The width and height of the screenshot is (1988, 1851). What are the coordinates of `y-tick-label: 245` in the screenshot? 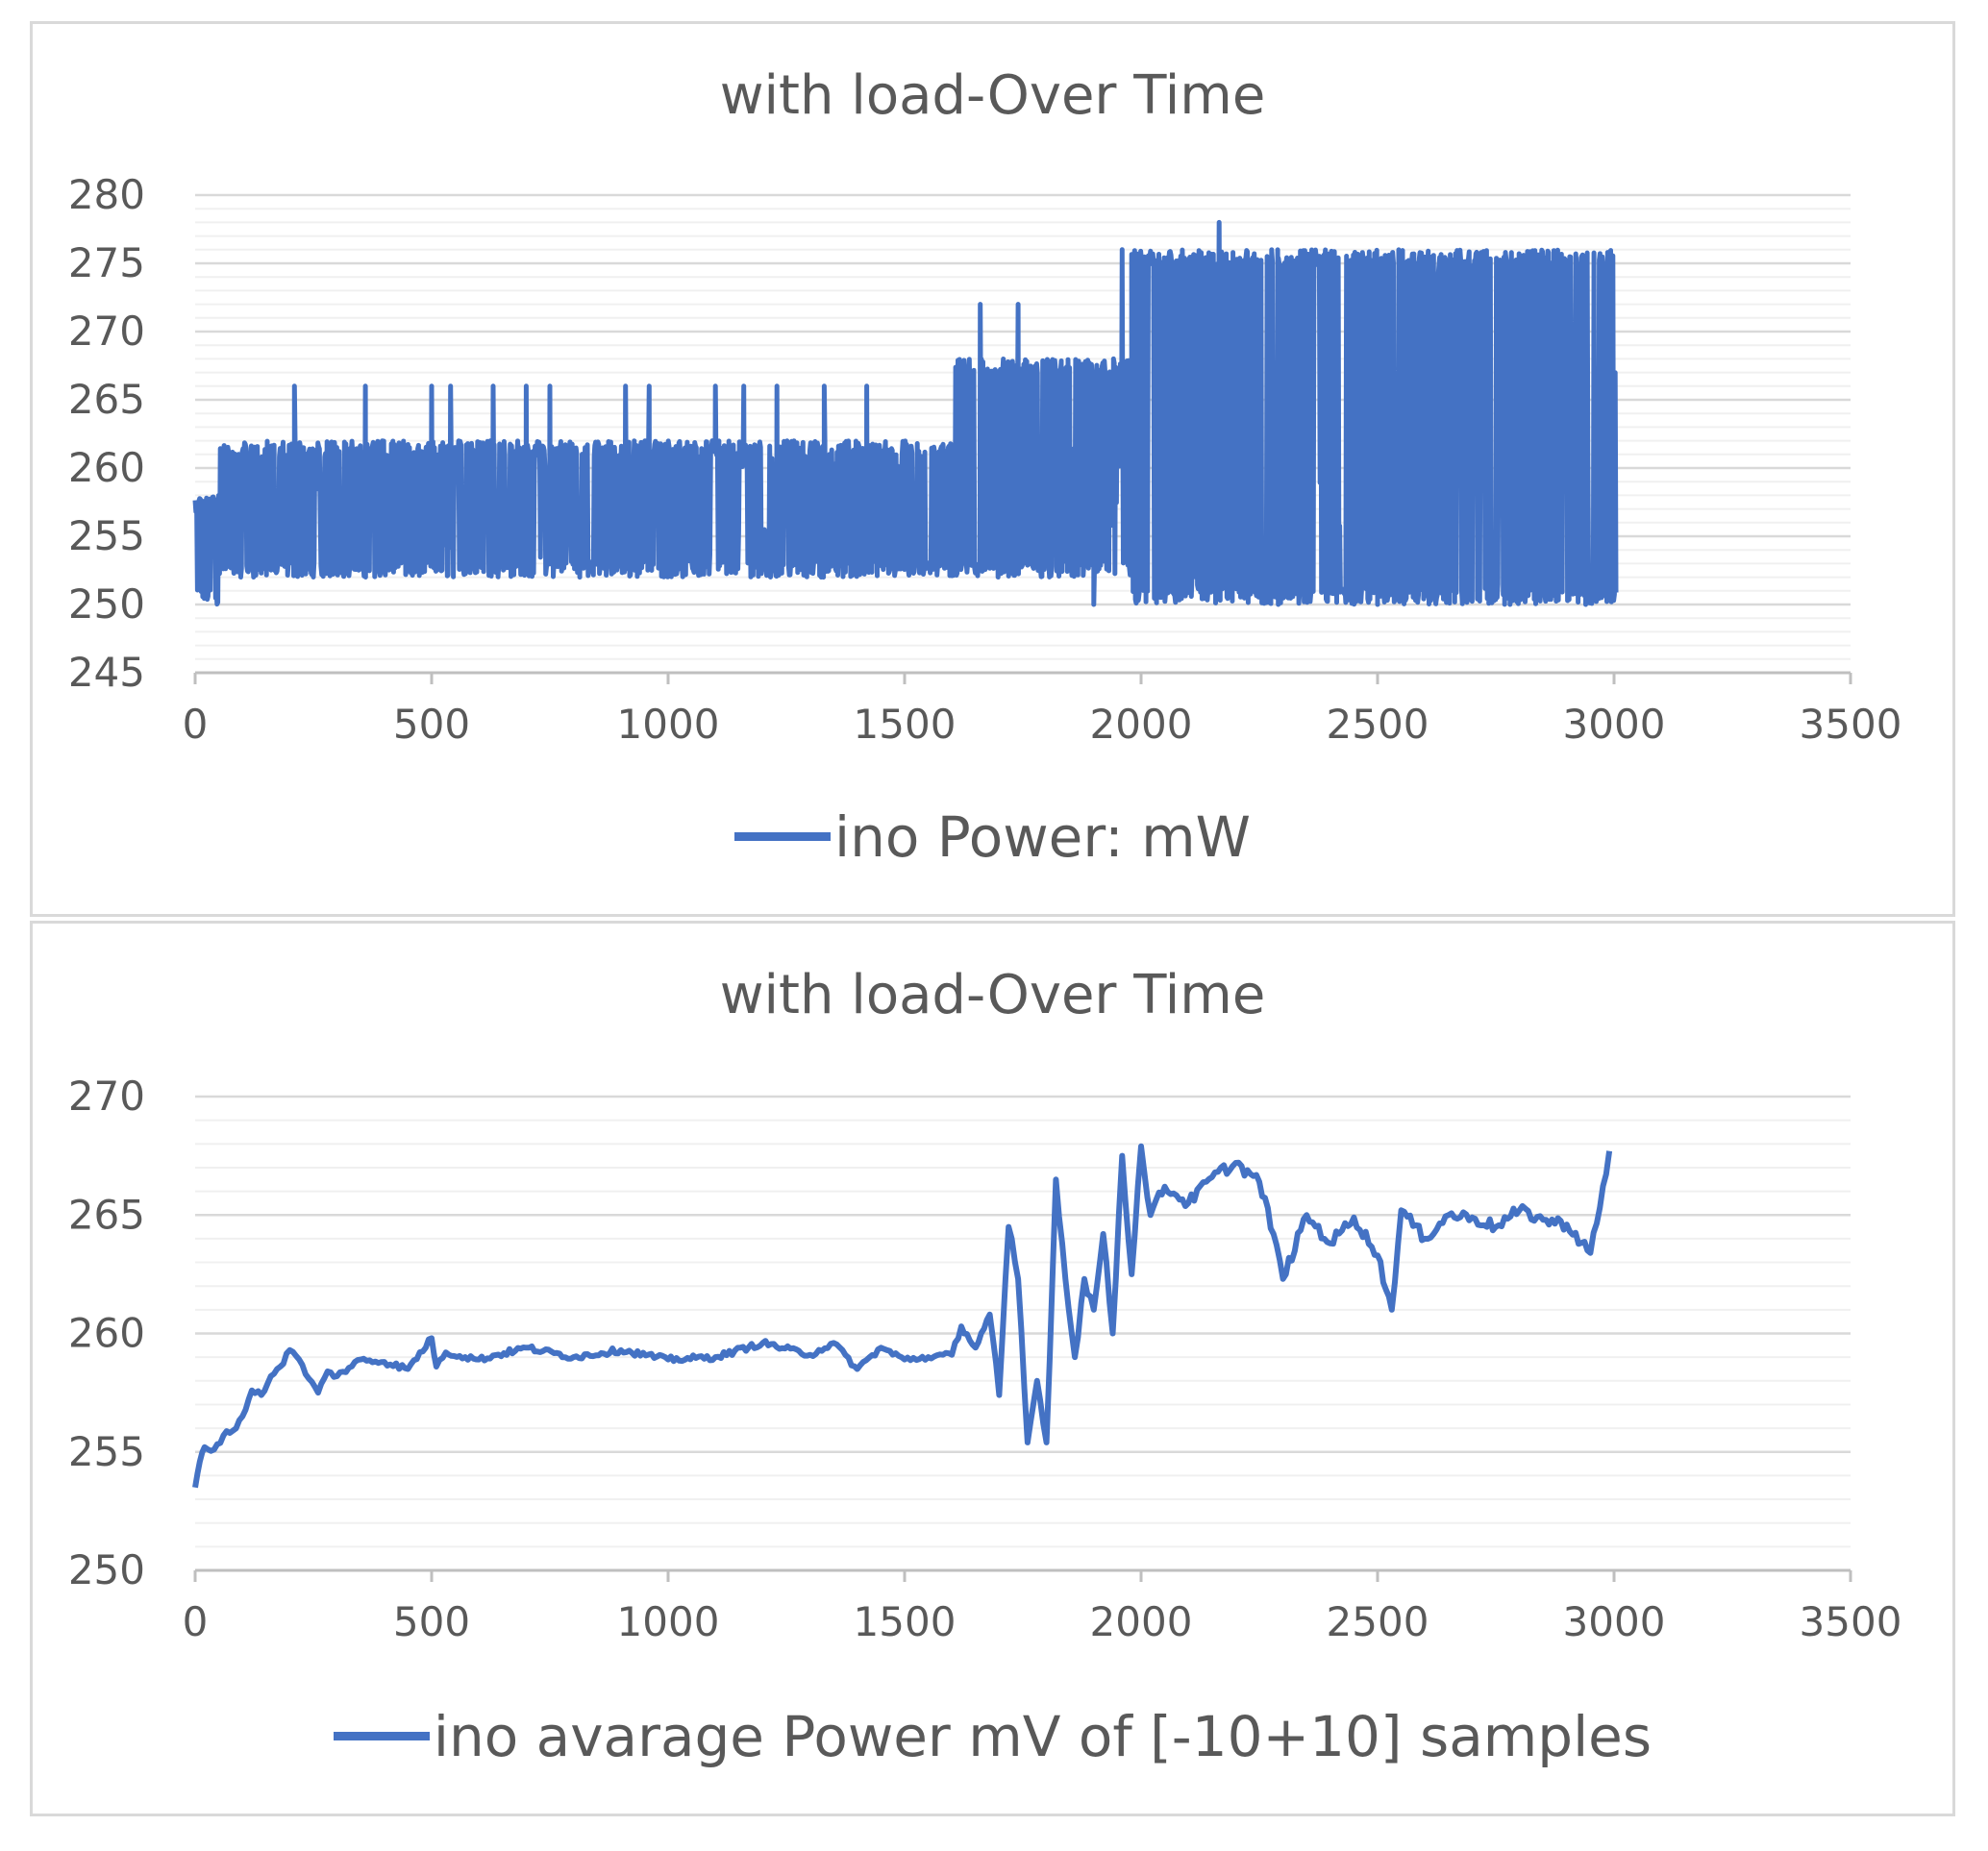 It's located at (107, 672).